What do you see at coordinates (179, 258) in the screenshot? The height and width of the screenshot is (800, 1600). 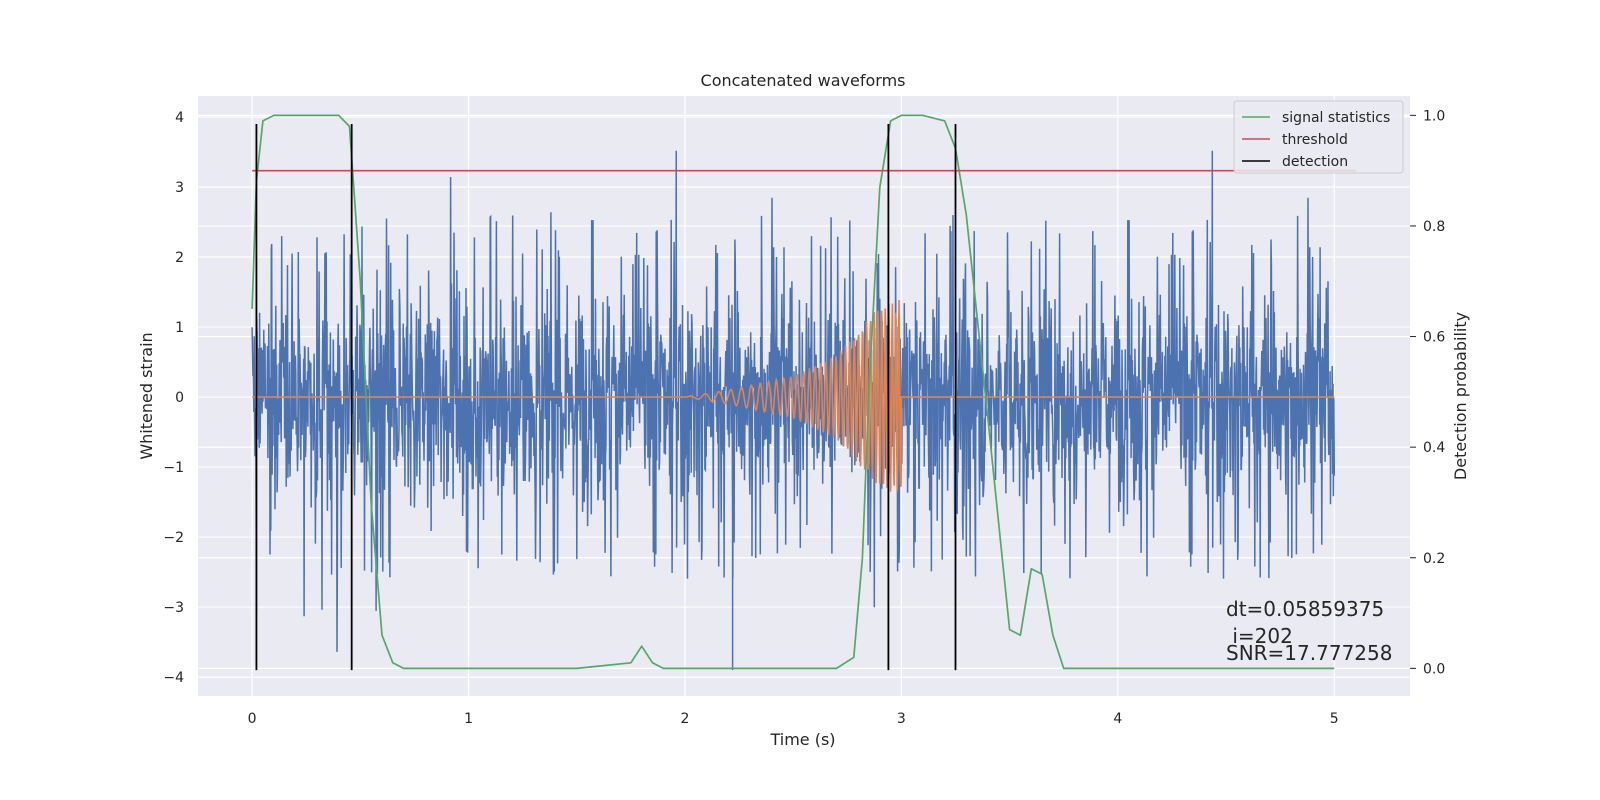 I see `y-tick-label: 2` at bounding box center [179, 258].